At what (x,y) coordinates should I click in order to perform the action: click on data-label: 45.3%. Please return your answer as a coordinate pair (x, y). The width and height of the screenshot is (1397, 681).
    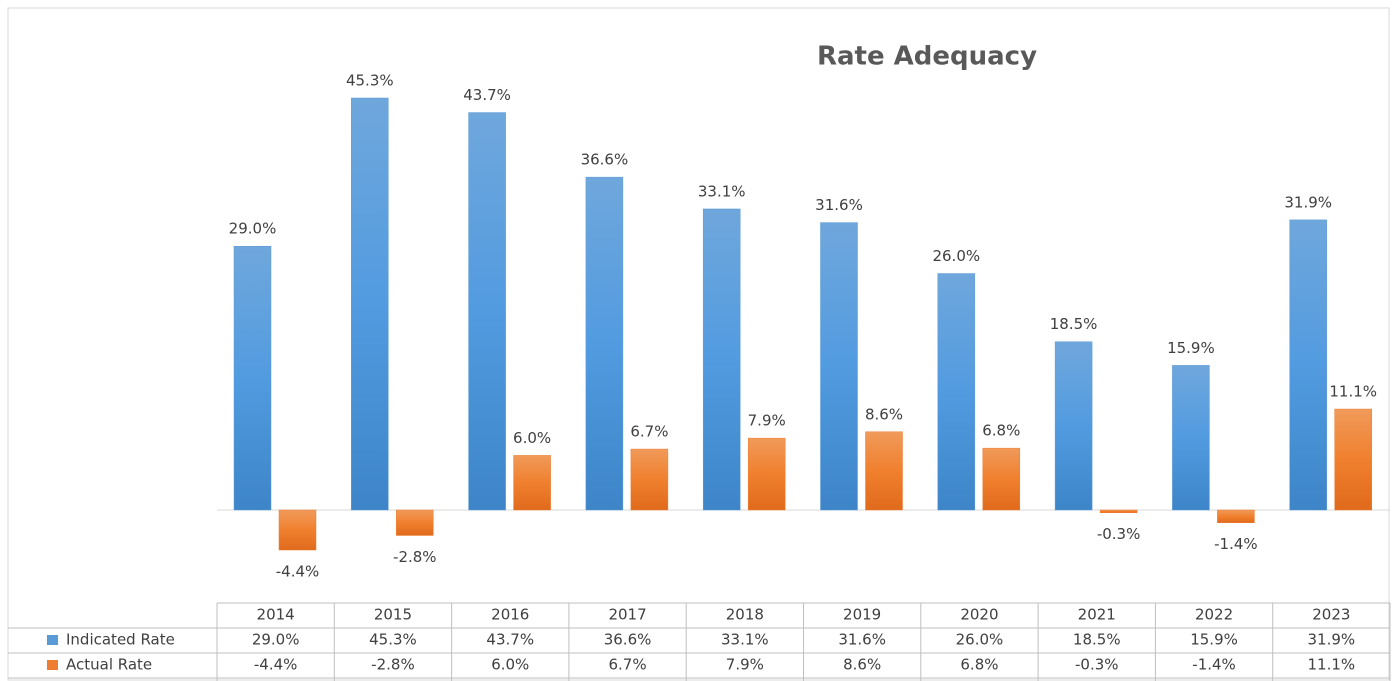
    Looking at the image, I should click on (370, 81).